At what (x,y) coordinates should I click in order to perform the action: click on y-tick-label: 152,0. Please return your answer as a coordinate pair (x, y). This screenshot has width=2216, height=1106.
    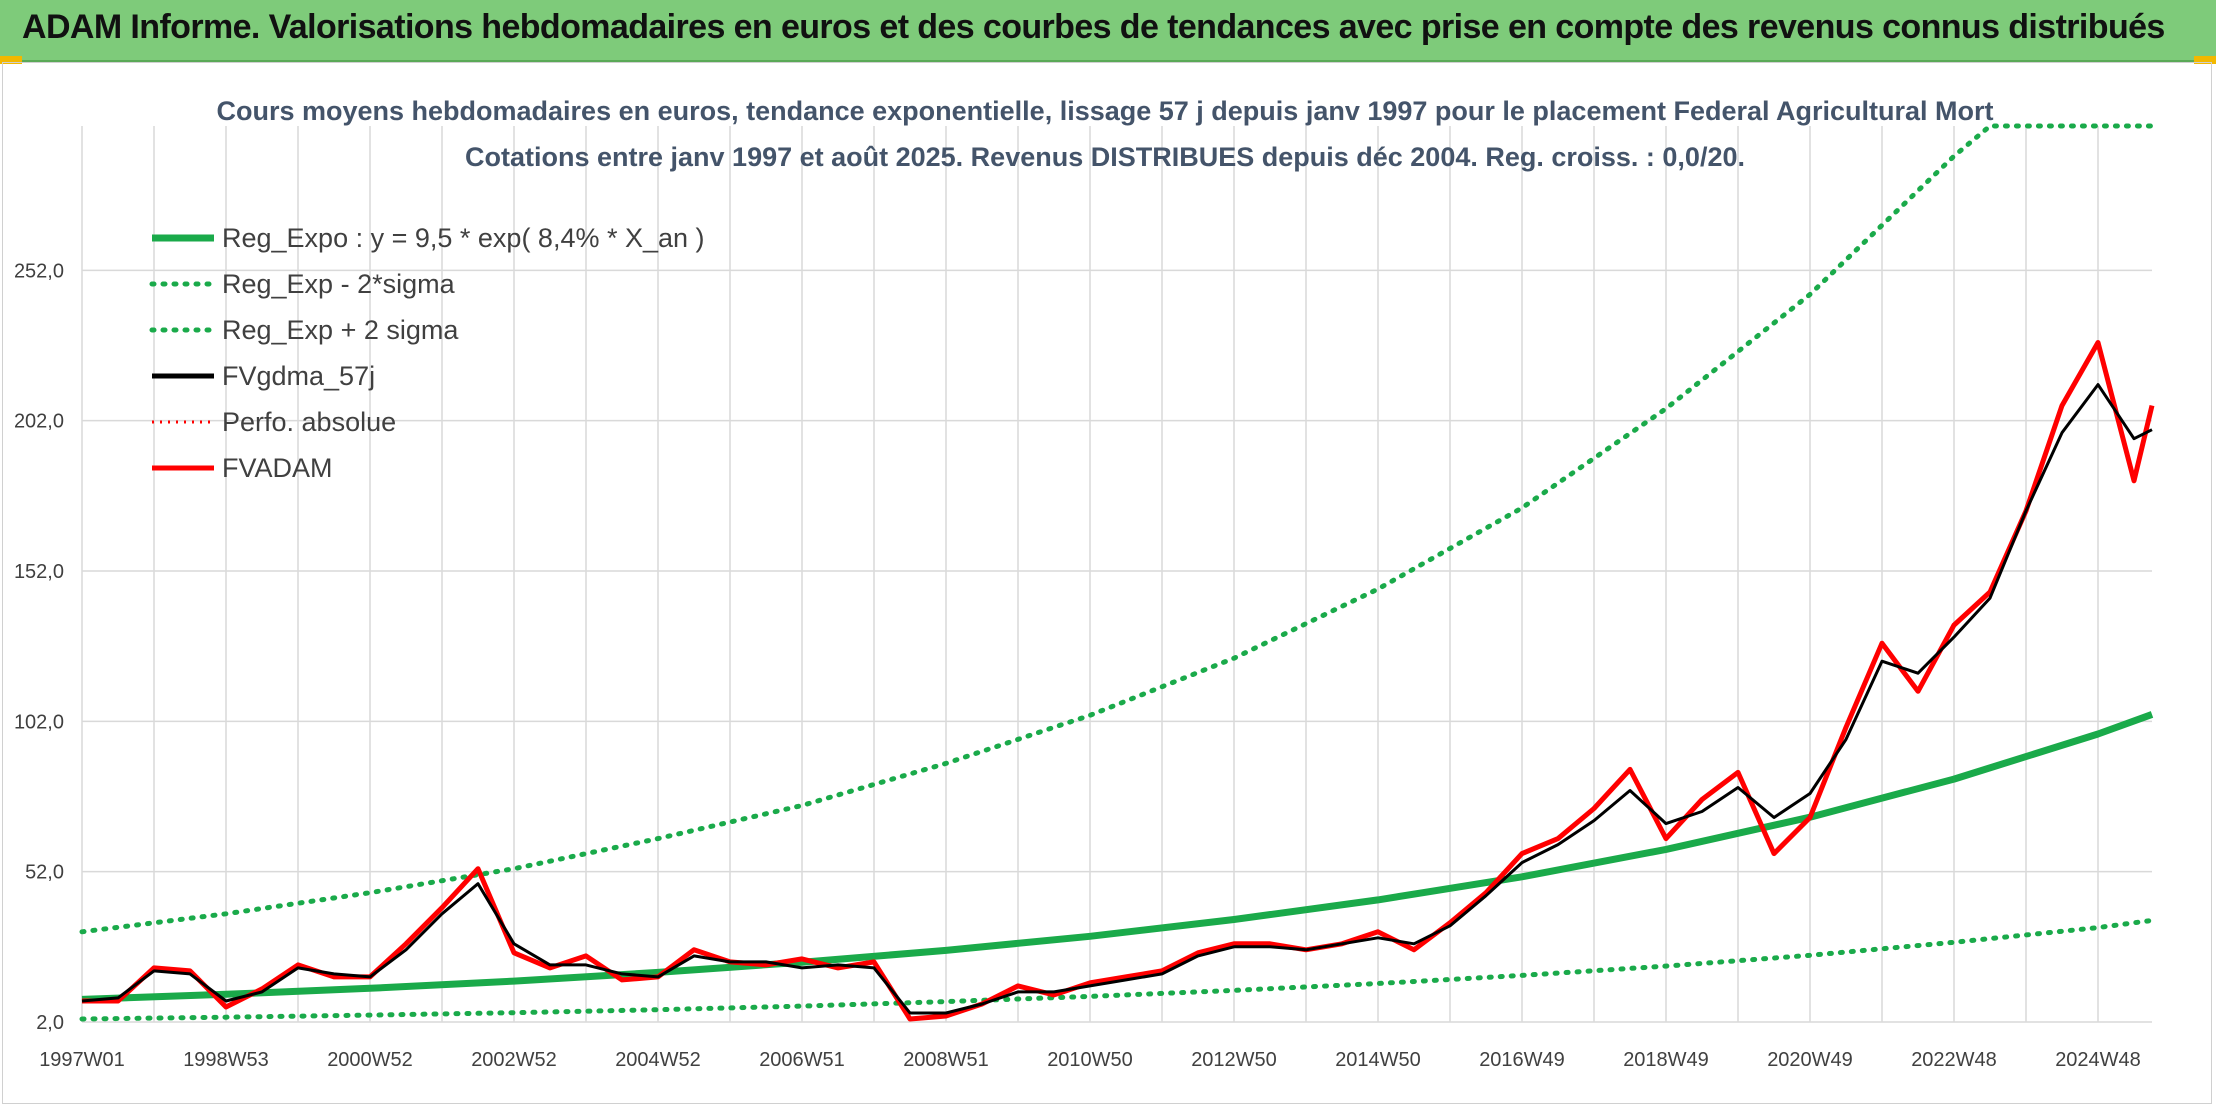
    Looking at the image, I should click on (39, 572).